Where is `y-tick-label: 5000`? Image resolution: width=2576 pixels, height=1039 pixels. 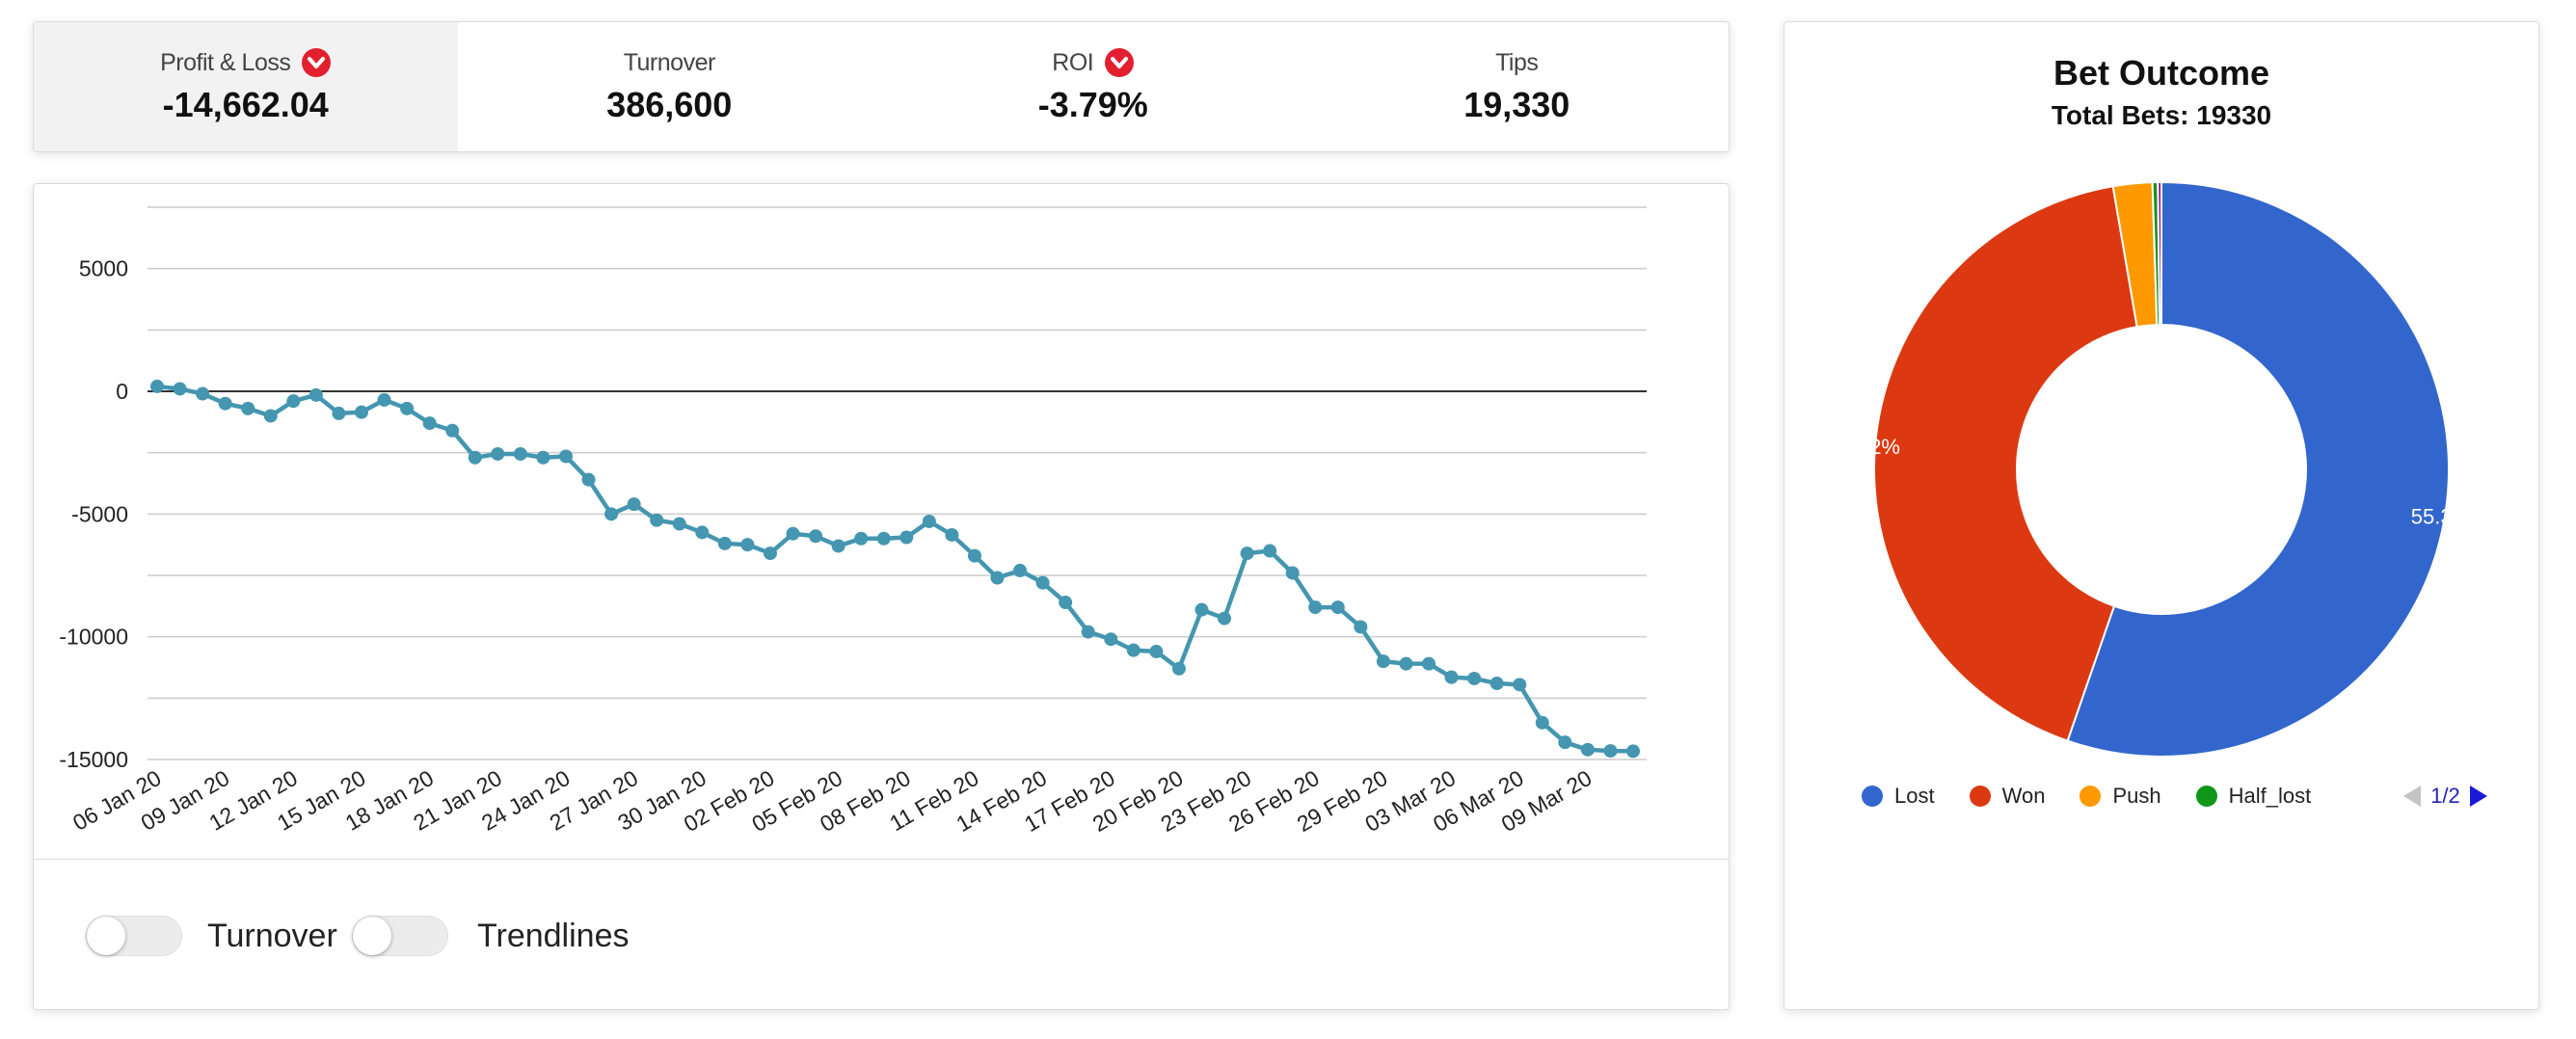
y-tick-label: 5000 is located at coordinates (104, 268).